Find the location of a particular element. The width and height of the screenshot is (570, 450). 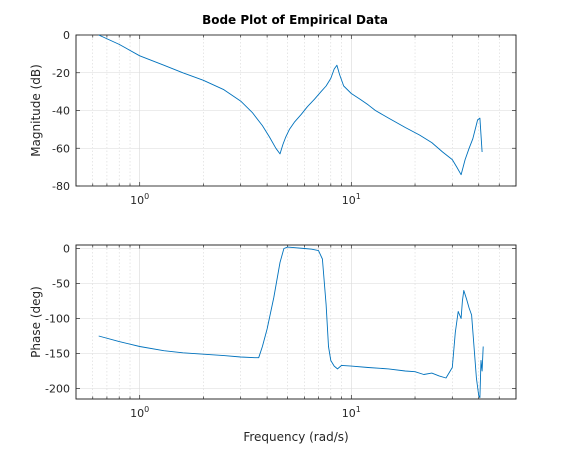

y-tick-label: -80 is located at coordinates (61, 186).